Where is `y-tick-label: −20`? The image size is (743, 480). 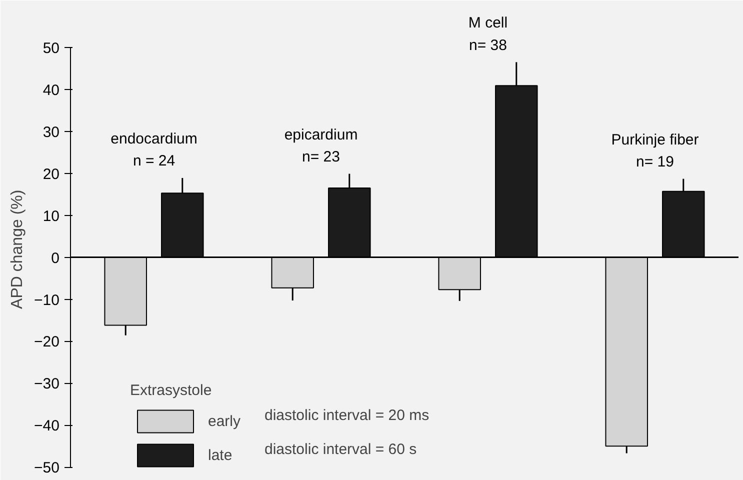
y-tick-label: −20 is located at coordinates (47, 342).